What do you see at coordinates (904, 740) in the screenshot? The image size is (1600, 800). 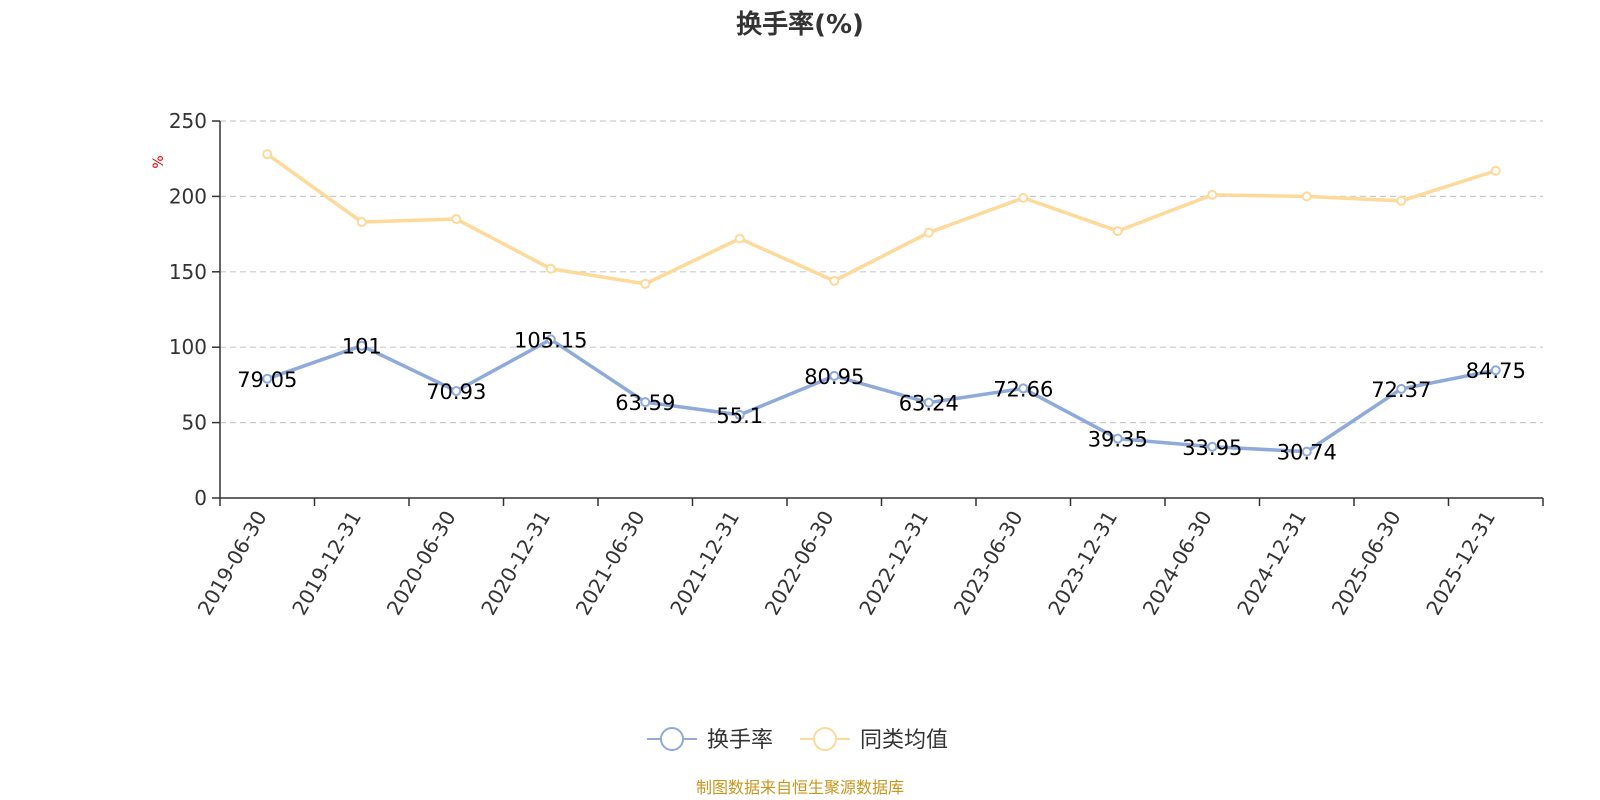 I see `legend-peer-label: 同类均值` at bounding box center [904, 740].